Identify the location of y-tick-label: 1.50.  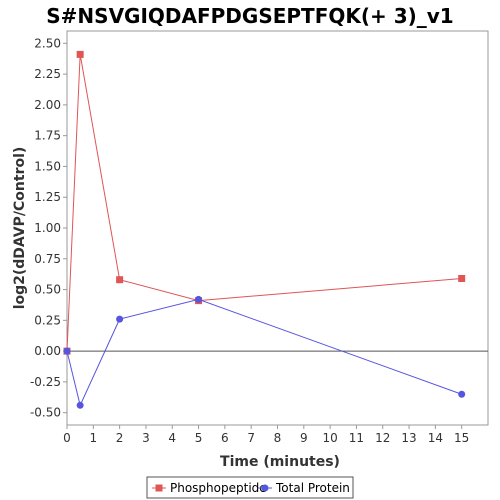
(47, 166).